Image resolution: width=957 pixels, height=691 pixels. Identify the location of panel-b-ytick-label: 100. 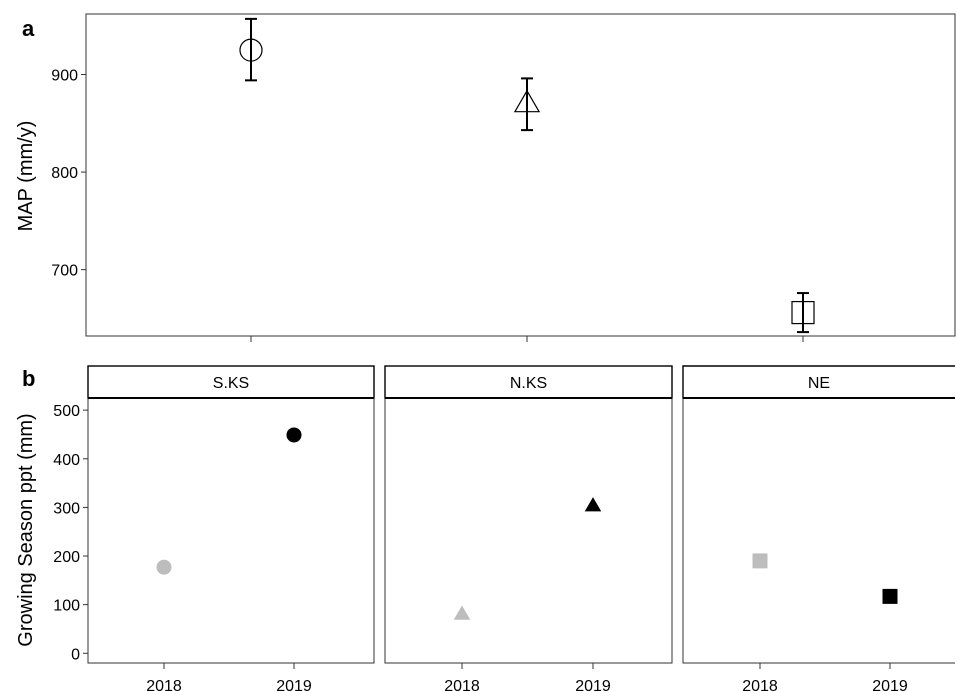
(66, 606).